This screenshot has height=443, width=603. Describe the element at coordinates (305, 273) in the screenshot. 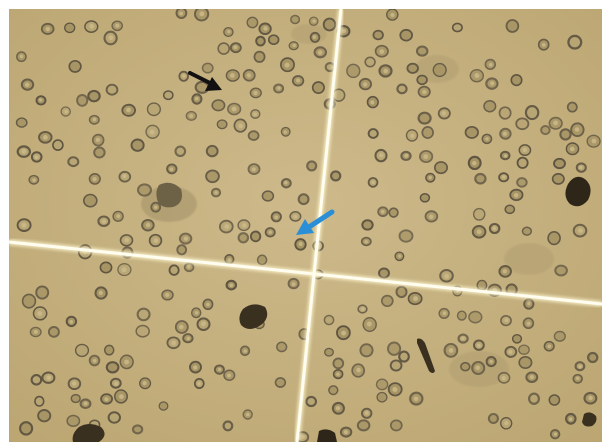

I see `grid-line-horizontal` at that location.